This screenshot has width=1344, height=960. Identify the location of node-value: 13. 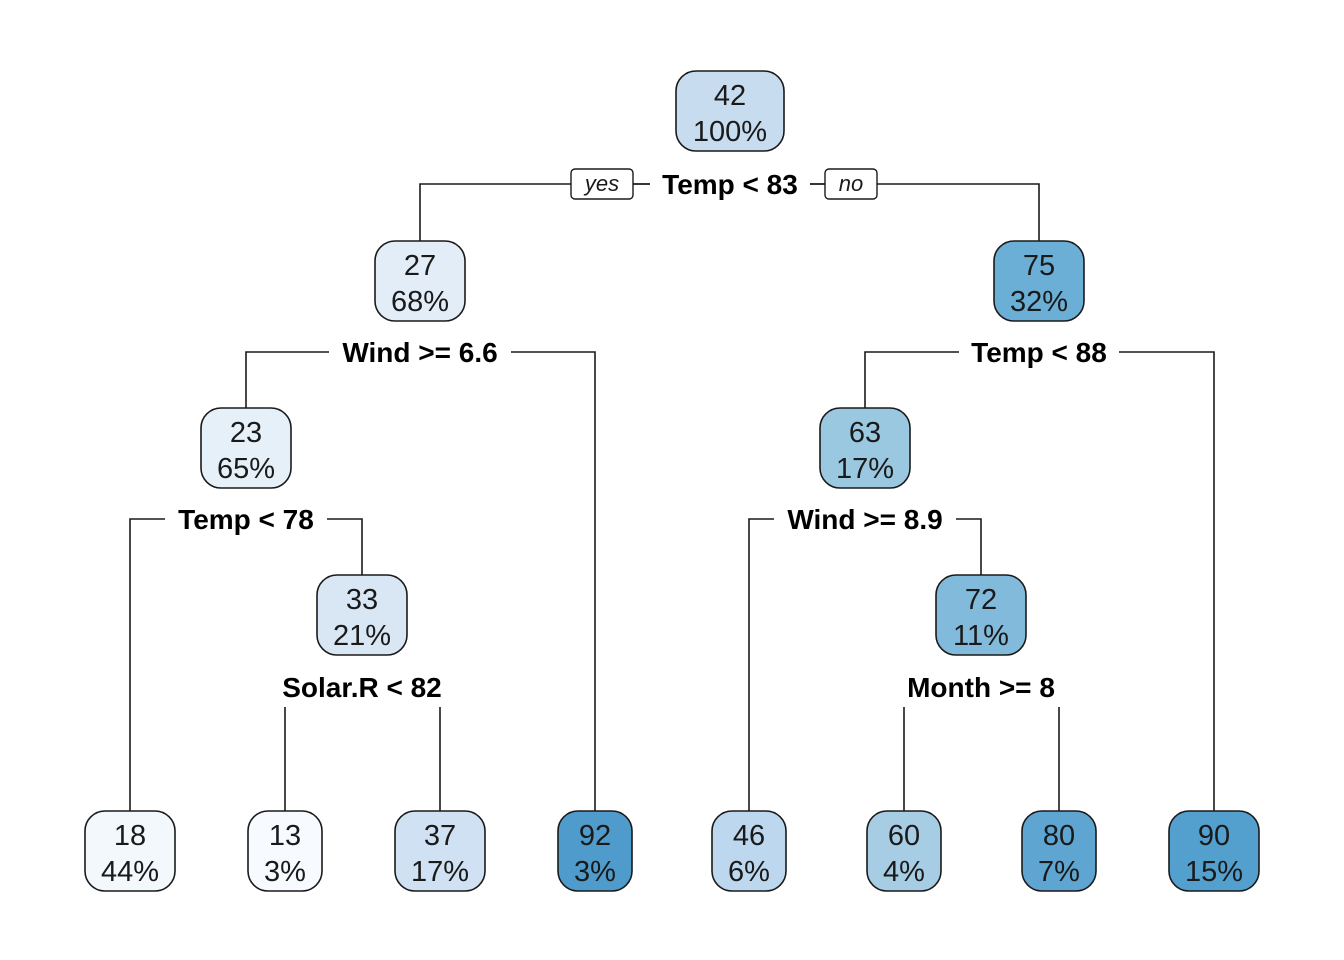
(285, 836).